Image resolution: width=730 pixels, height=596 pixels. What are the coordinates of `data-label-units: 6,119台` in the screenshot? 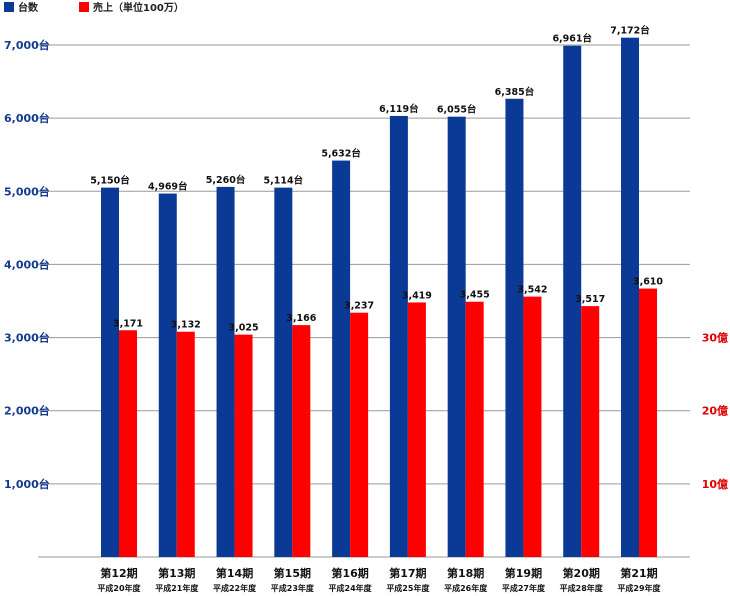 It's located at (399, 109).